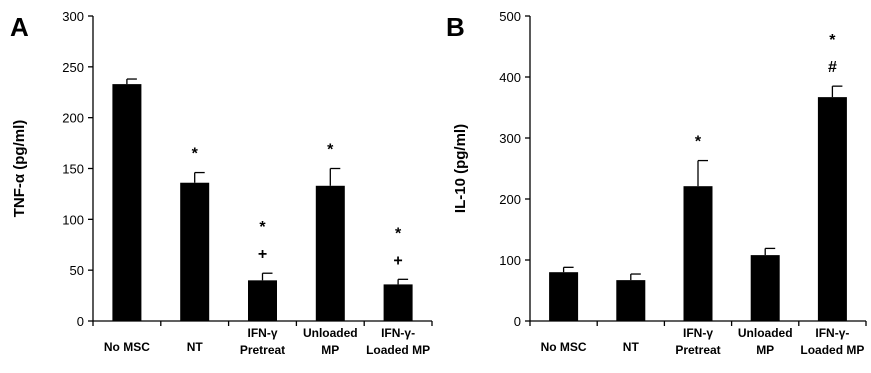  What do you see at coordinates (73, 219) in the screenshot?
I see `panel-a-y-tick-label: 100` at bounding box center [73, 219].